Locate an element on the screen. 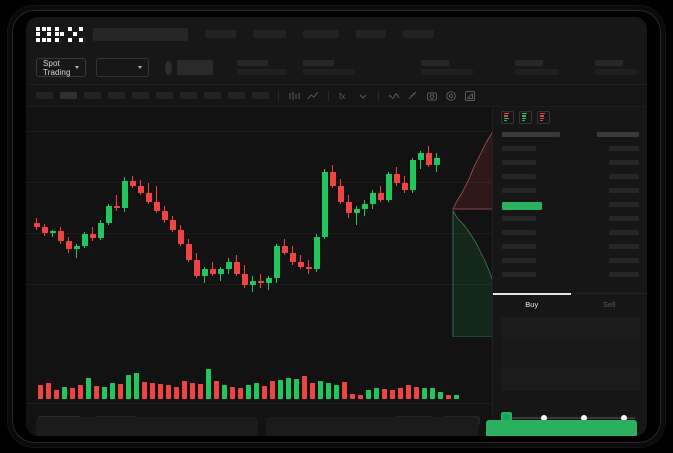 This screenshot has width=673, height=453. footer-card-row is located at coordinates (336, 426).